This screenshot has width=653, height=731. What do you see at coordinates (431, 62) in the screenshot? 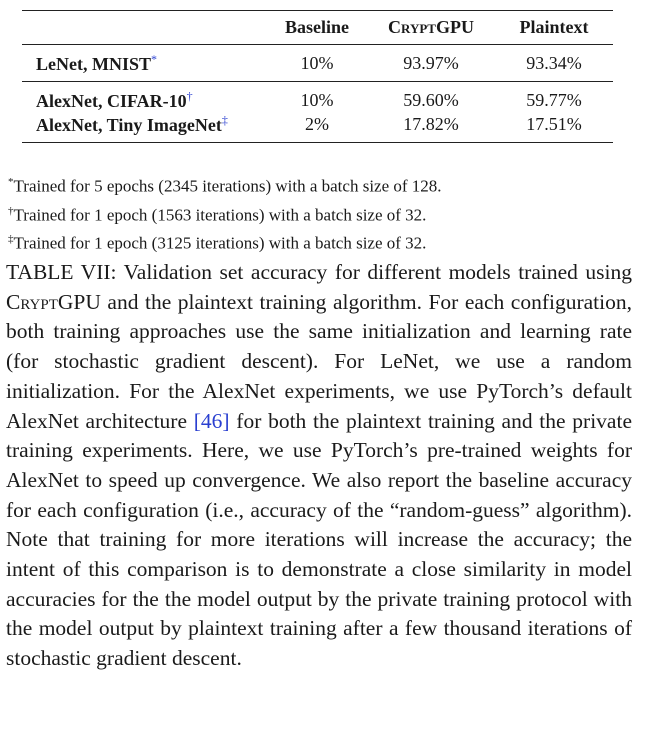
I see `row-cryptgpu: 93.97%` at bounding box center [431, 62].